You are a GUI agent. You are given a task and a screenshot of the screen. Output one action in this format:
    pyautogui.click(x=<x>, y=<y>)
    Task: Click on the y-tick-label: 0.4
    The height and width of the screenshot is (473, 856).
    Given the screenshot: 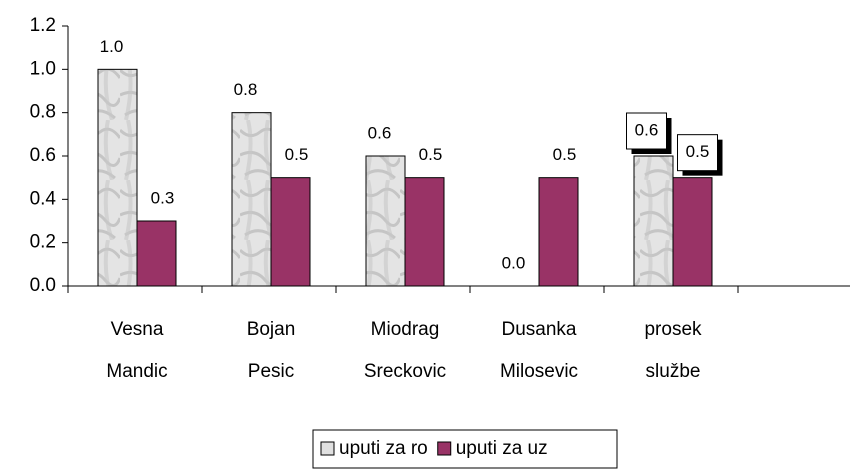 What is the action you would take?
    pyautogui.click(x=43, y=198)
    